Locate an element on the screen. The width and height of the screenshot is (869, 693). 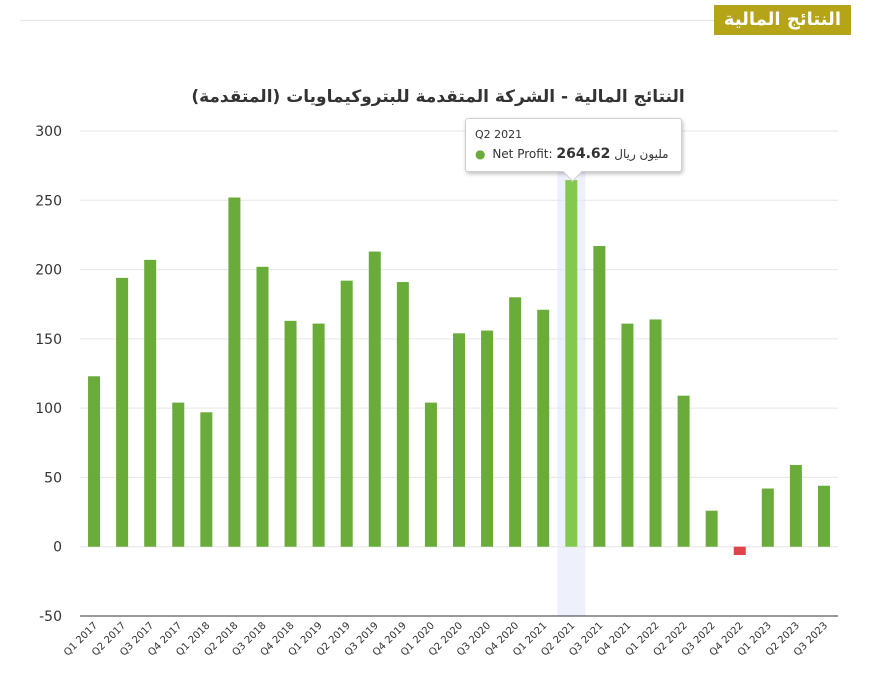
y-tick-label: 200 is located at coordinates (48, 271).